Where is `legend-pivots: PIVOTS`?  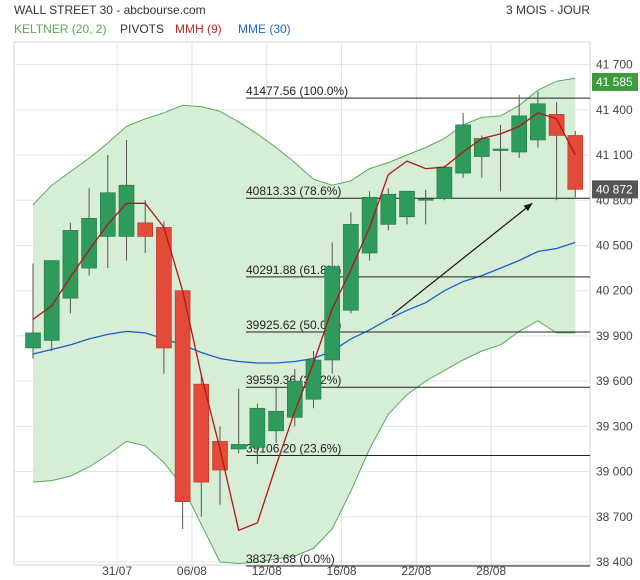 legend-pivots: PIVOTS is located at coordinates (142, 29).